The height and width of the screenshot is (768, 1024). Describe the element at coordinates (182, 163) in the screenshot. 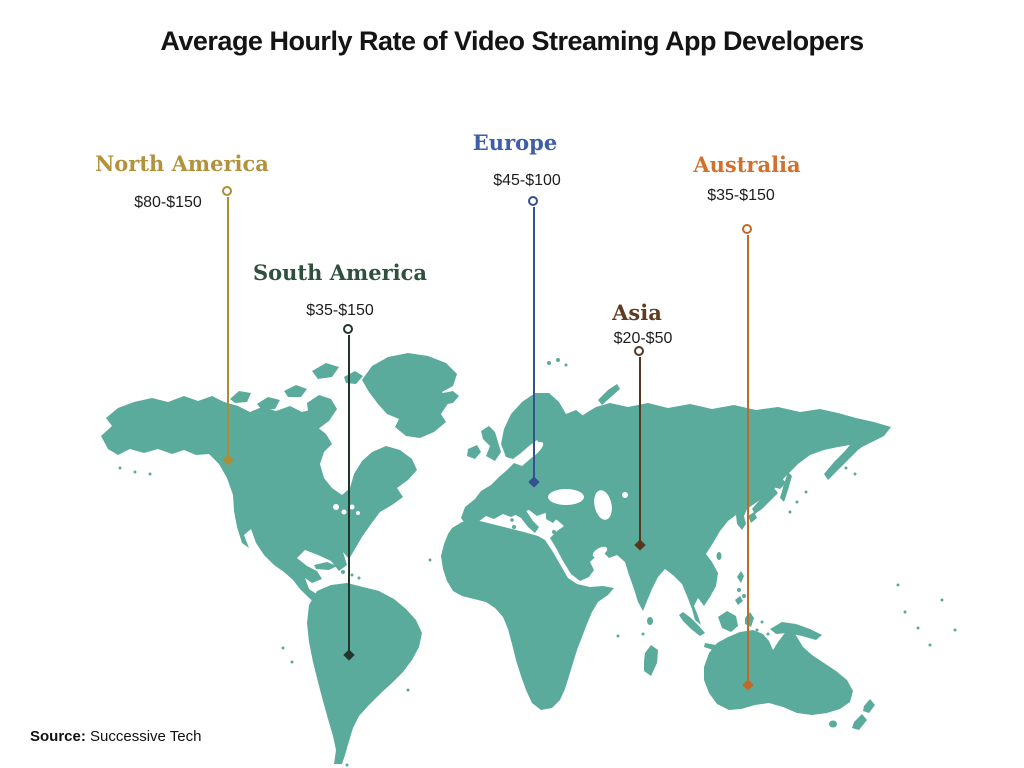

I see `region-label: North America` at that location.